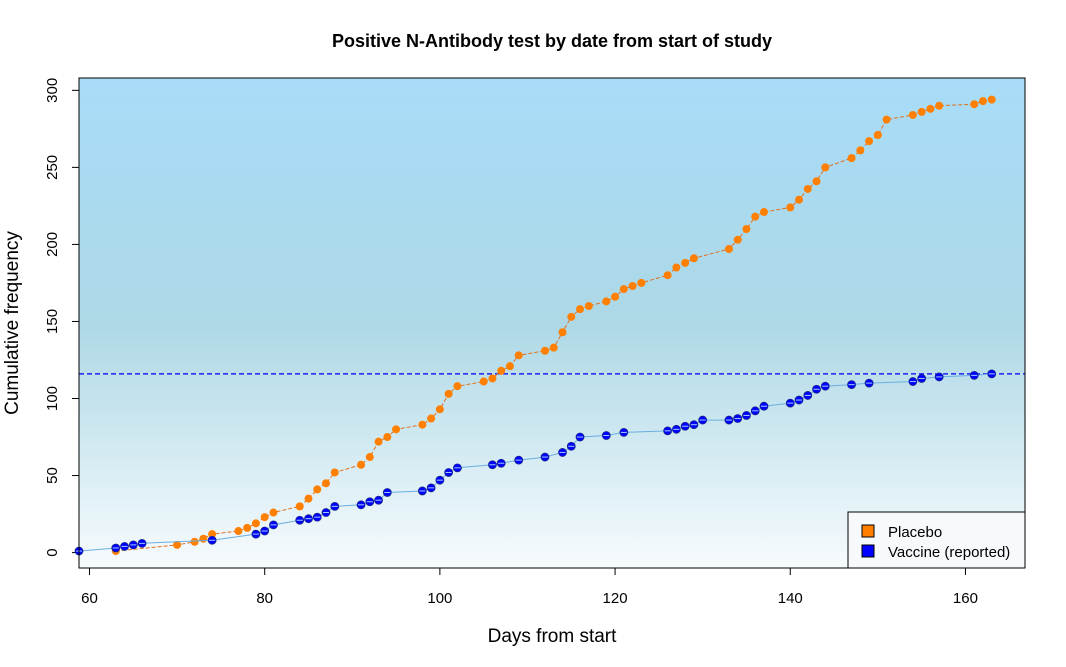  I want to click on x-axis-label: Days from start, so click(553, 636).